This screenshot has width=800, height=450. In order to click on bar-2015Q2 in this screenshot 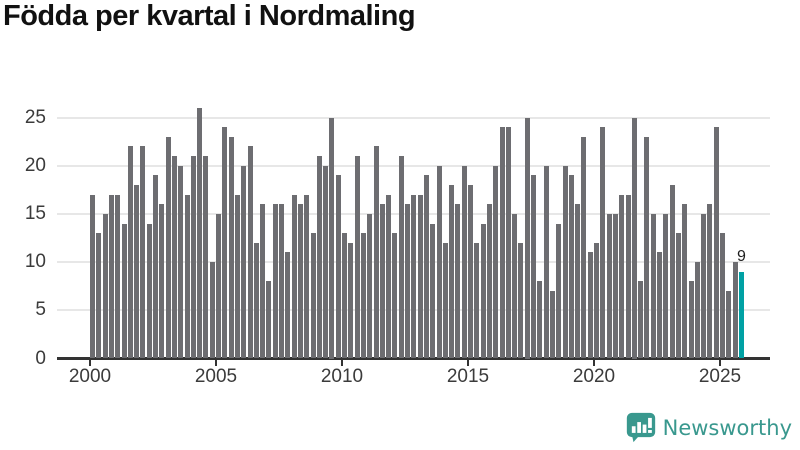, I will do `click(477, 300)`.